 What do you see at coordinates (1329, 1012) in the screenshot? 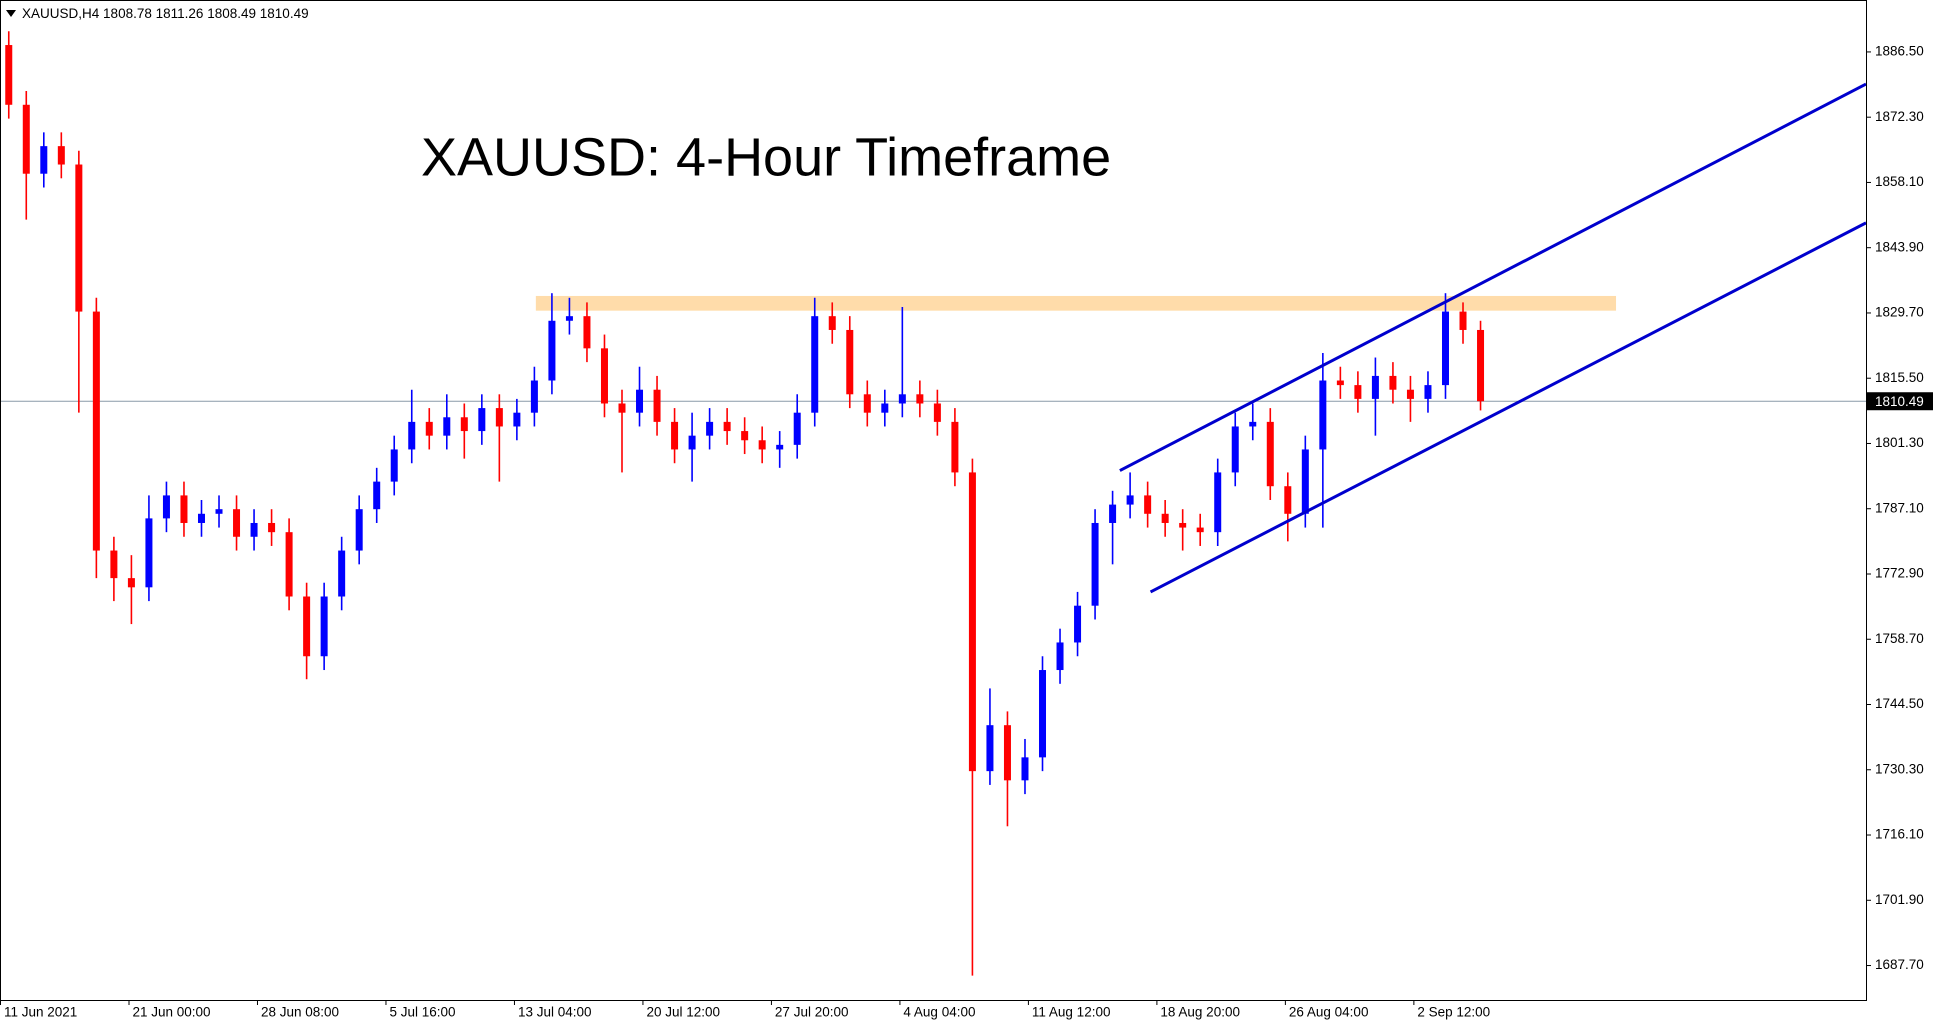
I see `x-tick-label: 26 Aug 04:00` at bounding box center [1329, 1012].